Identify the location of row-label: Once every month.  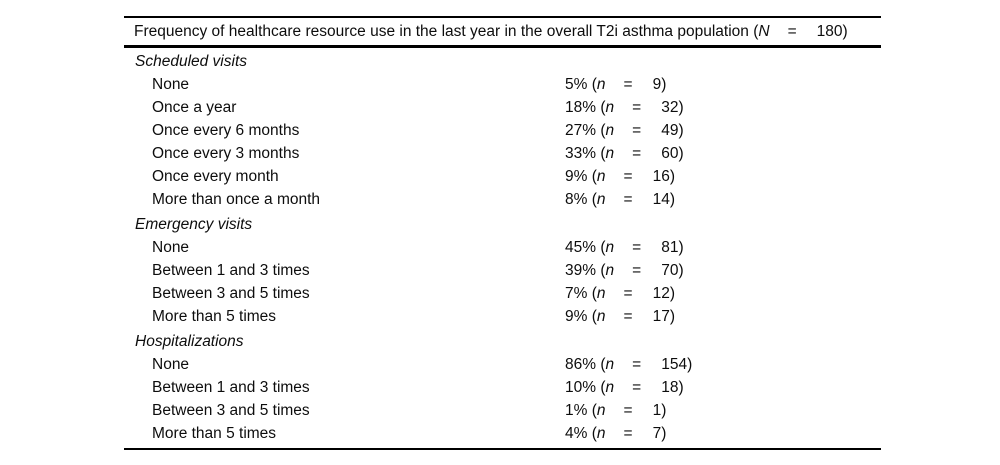
(215, 176).